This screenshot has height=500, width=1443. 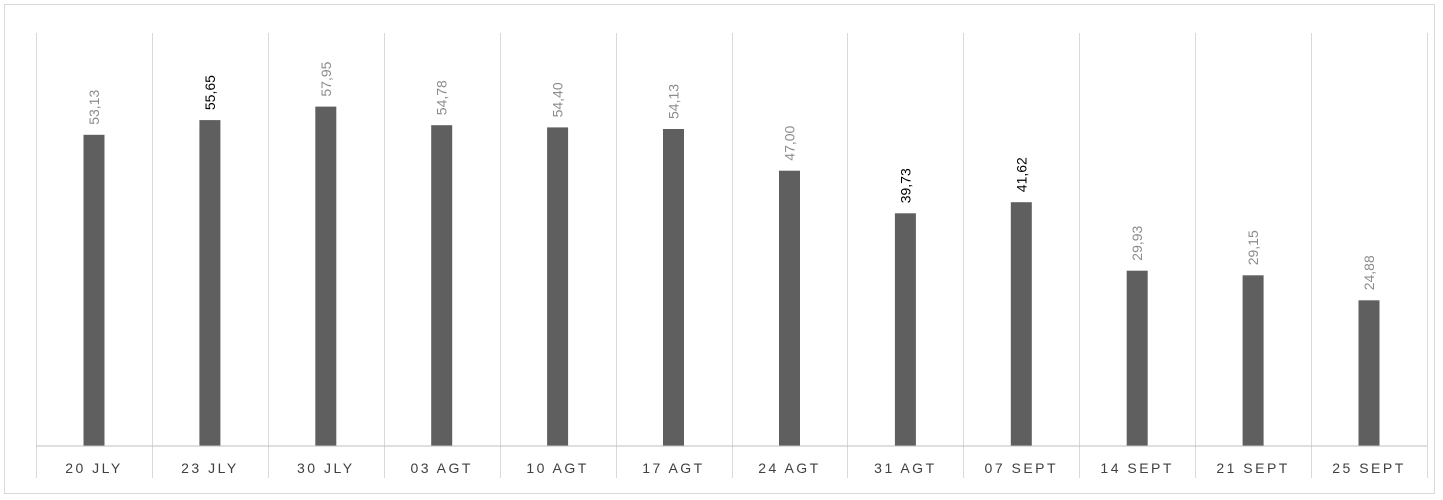 What do you see at coordinates (905, 468) in the screenshot?
I see `x-tick-label: 31 AGT` at bounding box center [905, 468].